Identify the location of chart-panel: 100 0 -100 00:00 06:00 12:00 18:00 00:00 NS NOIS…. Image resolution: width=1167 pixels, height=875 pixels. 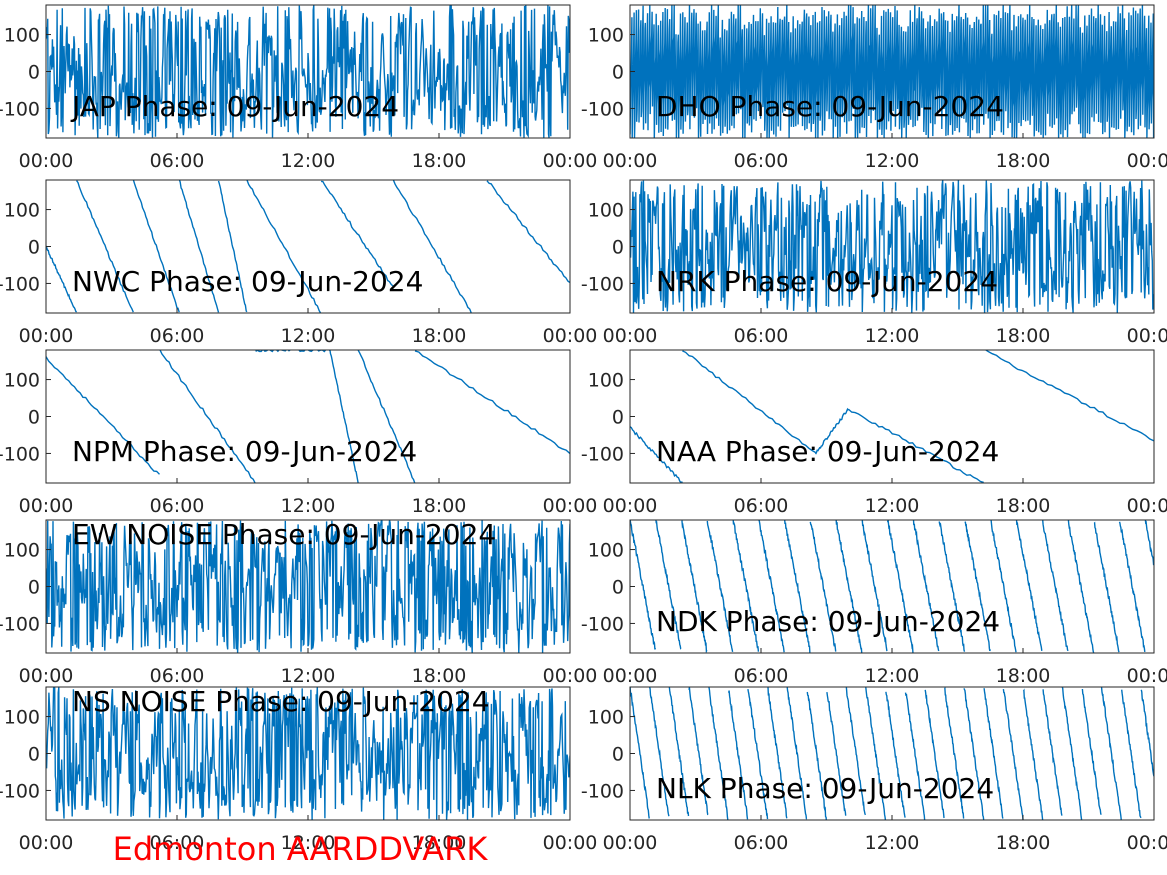
(298, 769).